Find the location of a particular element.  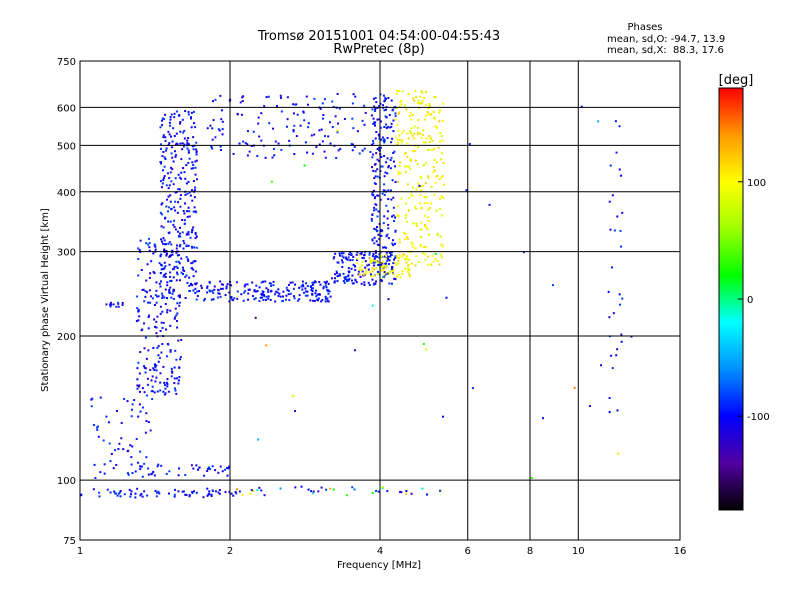

x-tick-label: 4 is located at coordinates (380, 551).